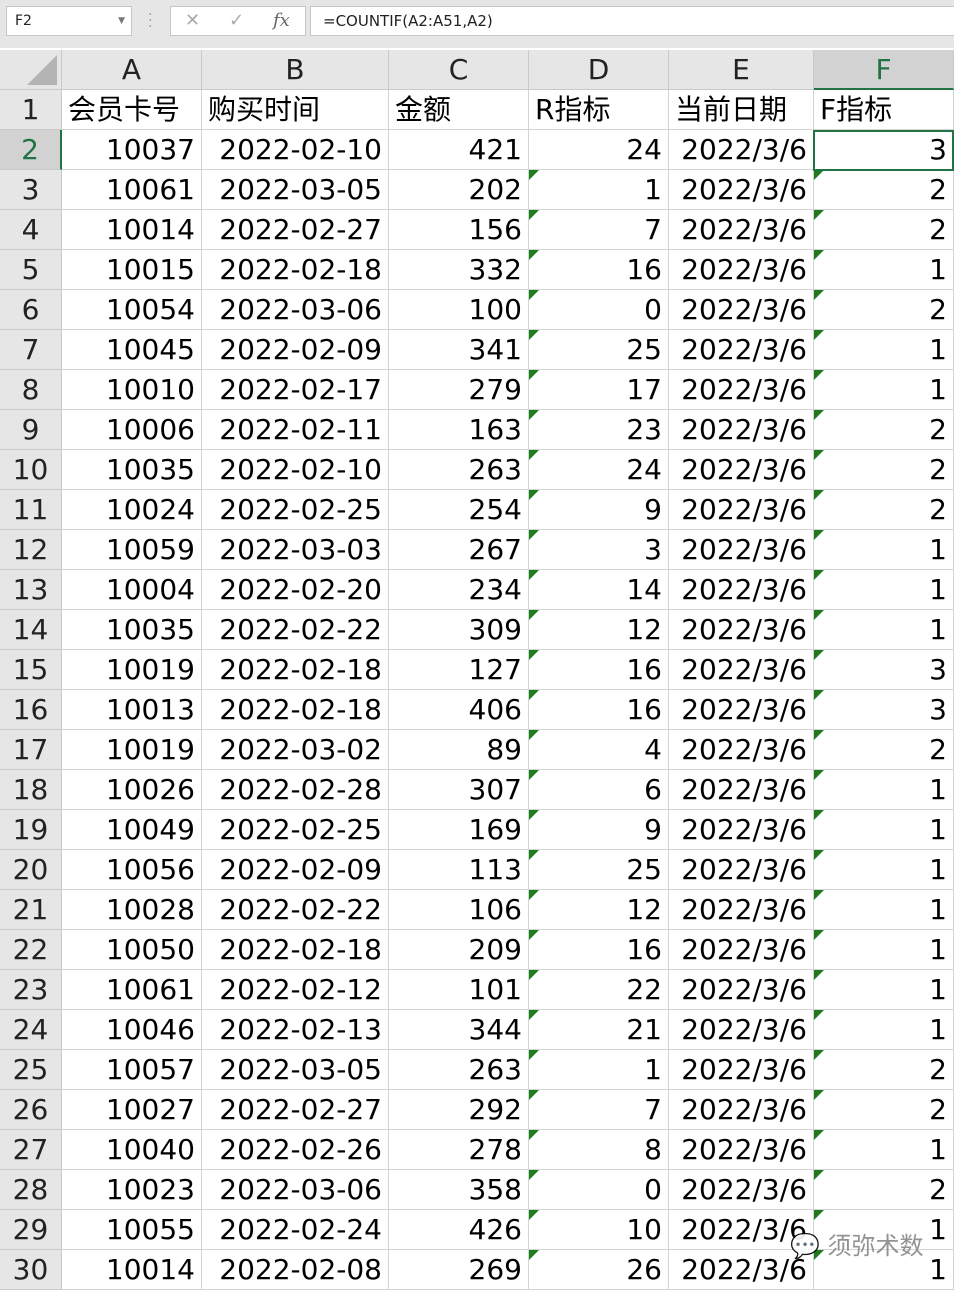 Image resolution: width=954 pixels, height=1290 pixels. I want to click on row-header-17: 17, so click(31, 750).